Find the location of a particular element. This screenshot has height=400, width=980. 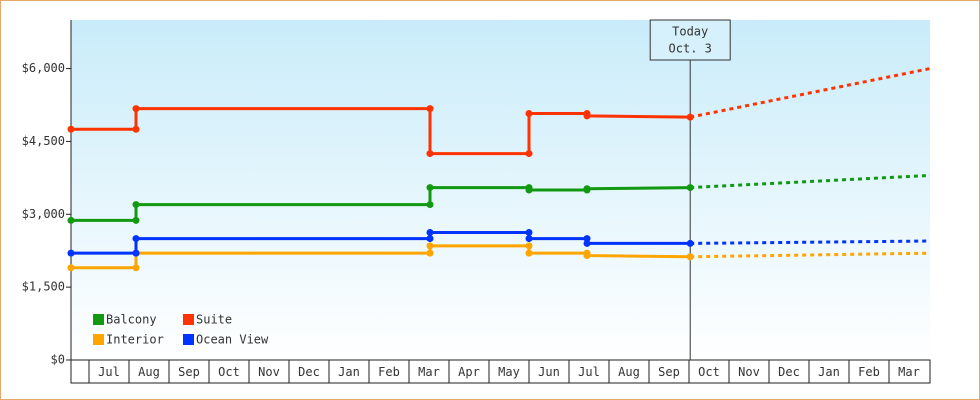

legend-label: Suite is located at coordinates (214, 320).